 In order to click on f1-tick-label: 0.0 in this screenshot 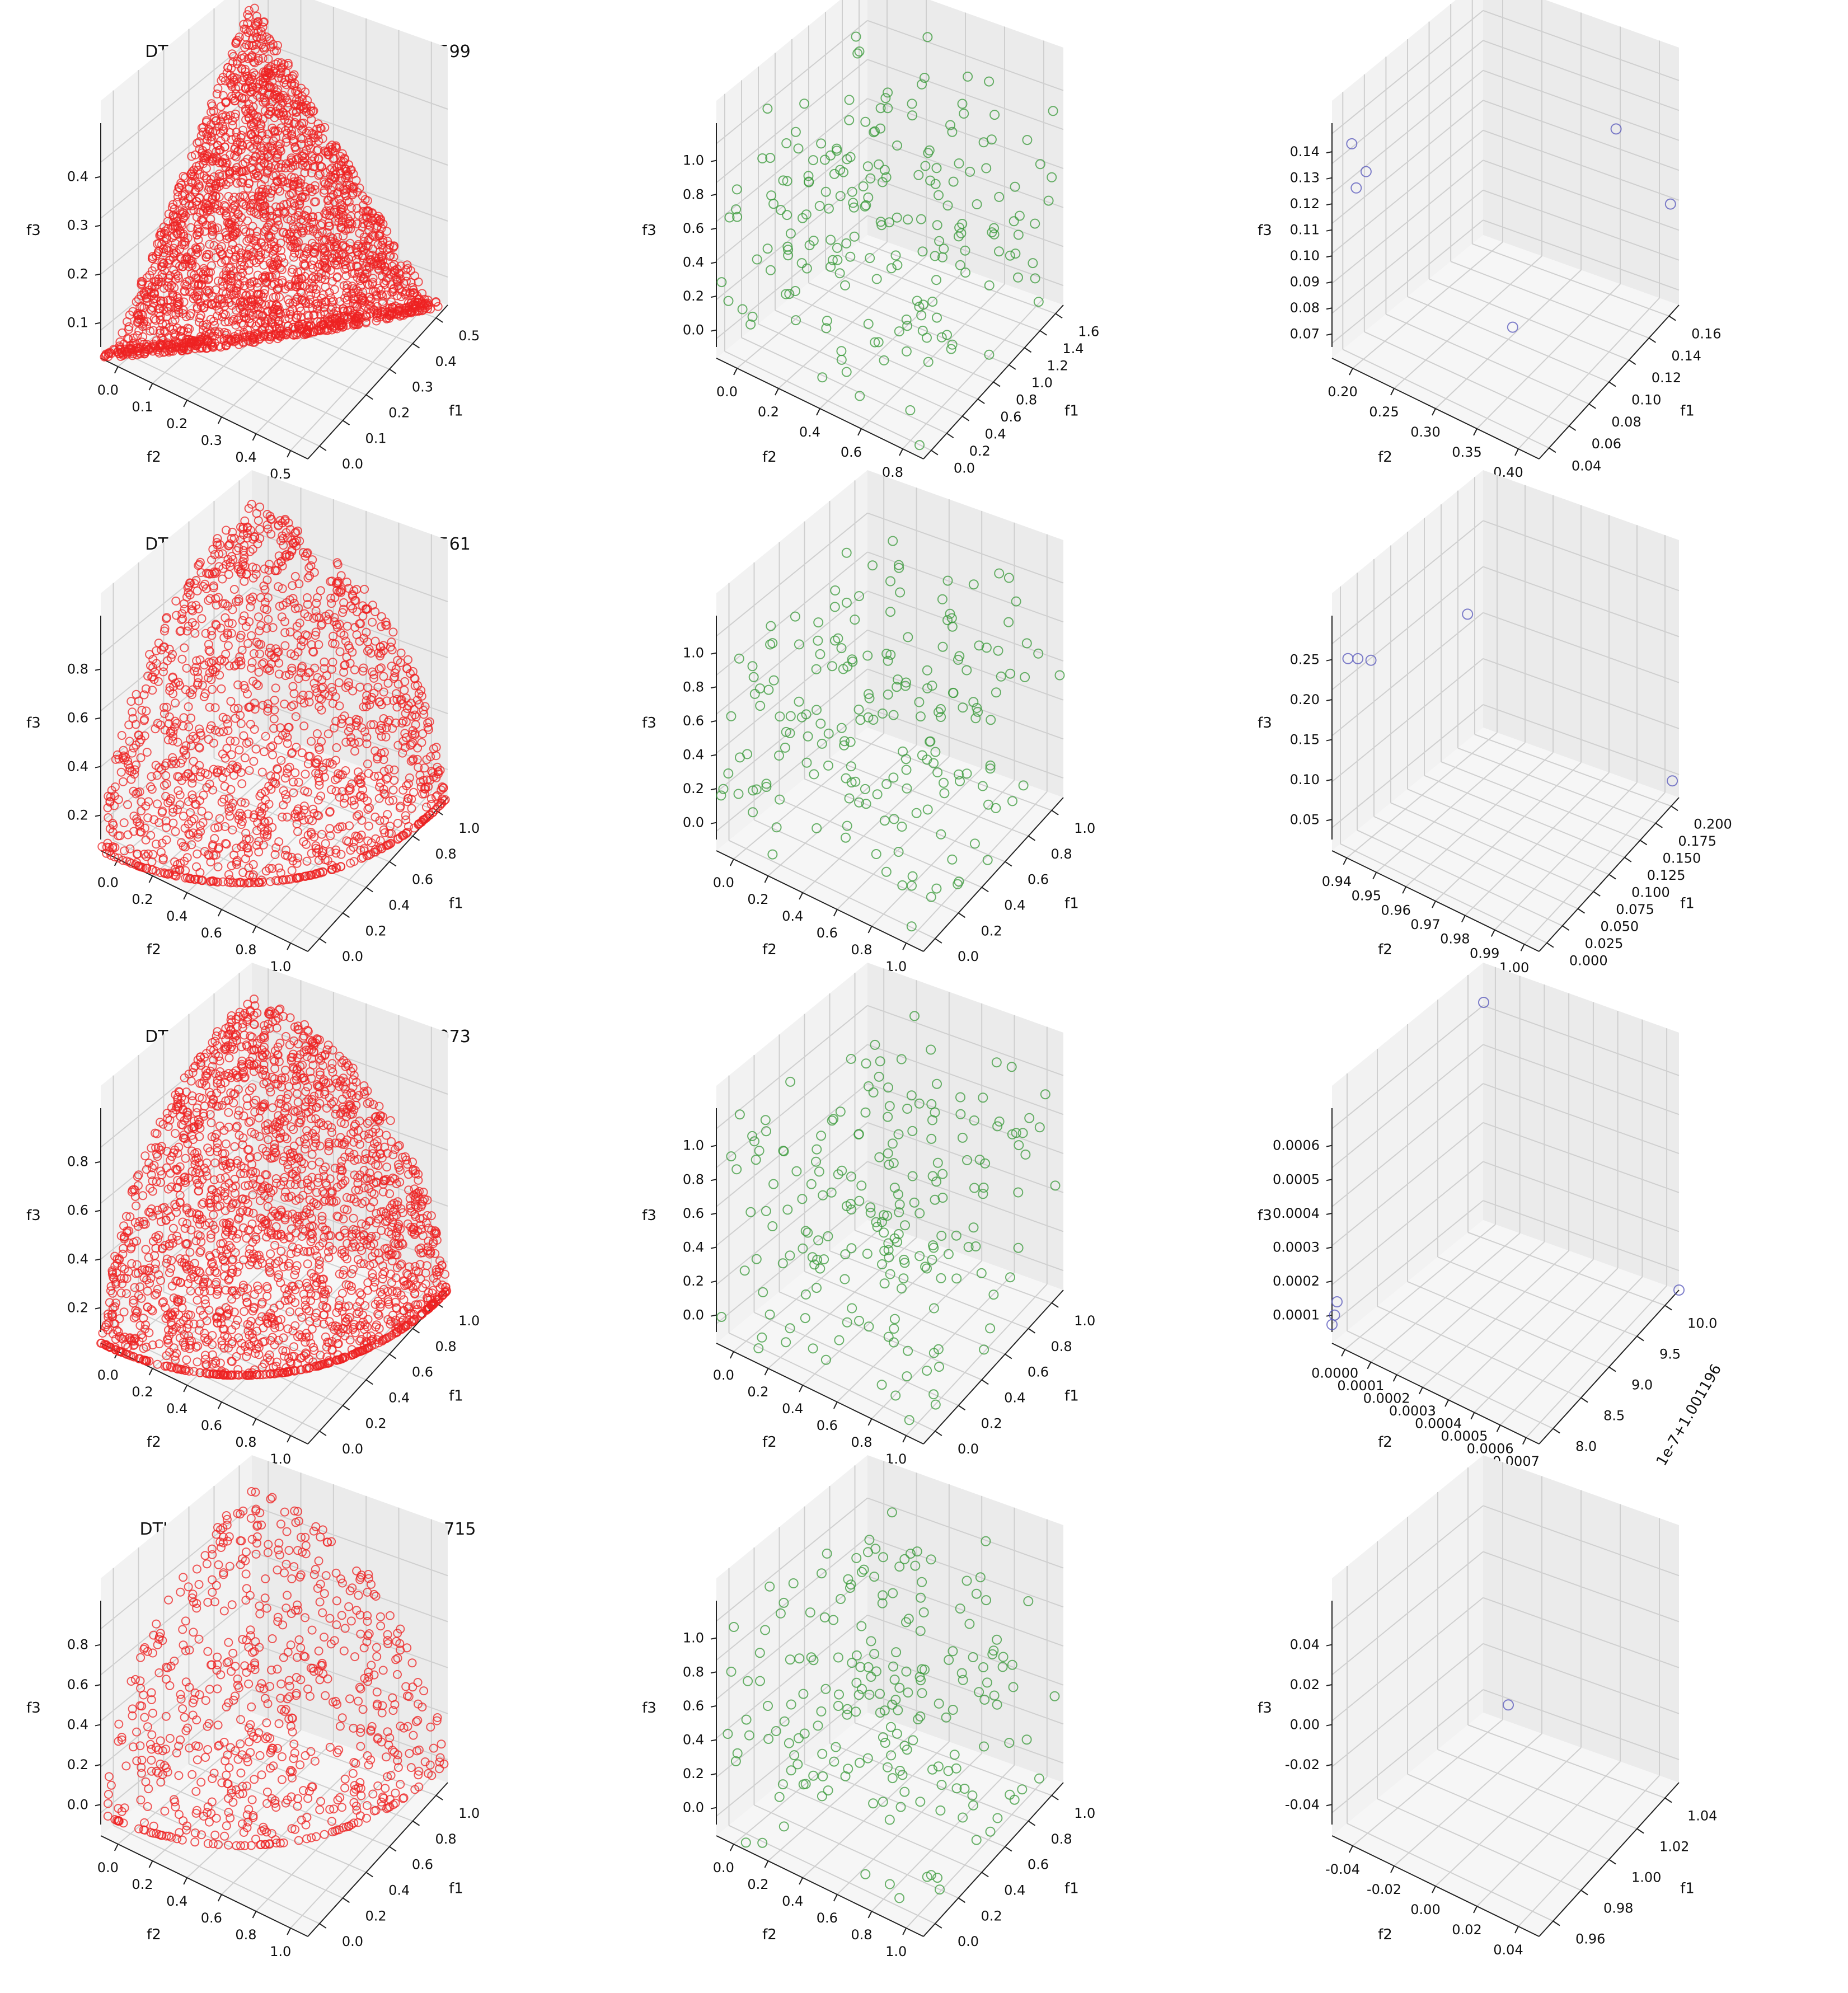, I will do `click(353, 1449)`.